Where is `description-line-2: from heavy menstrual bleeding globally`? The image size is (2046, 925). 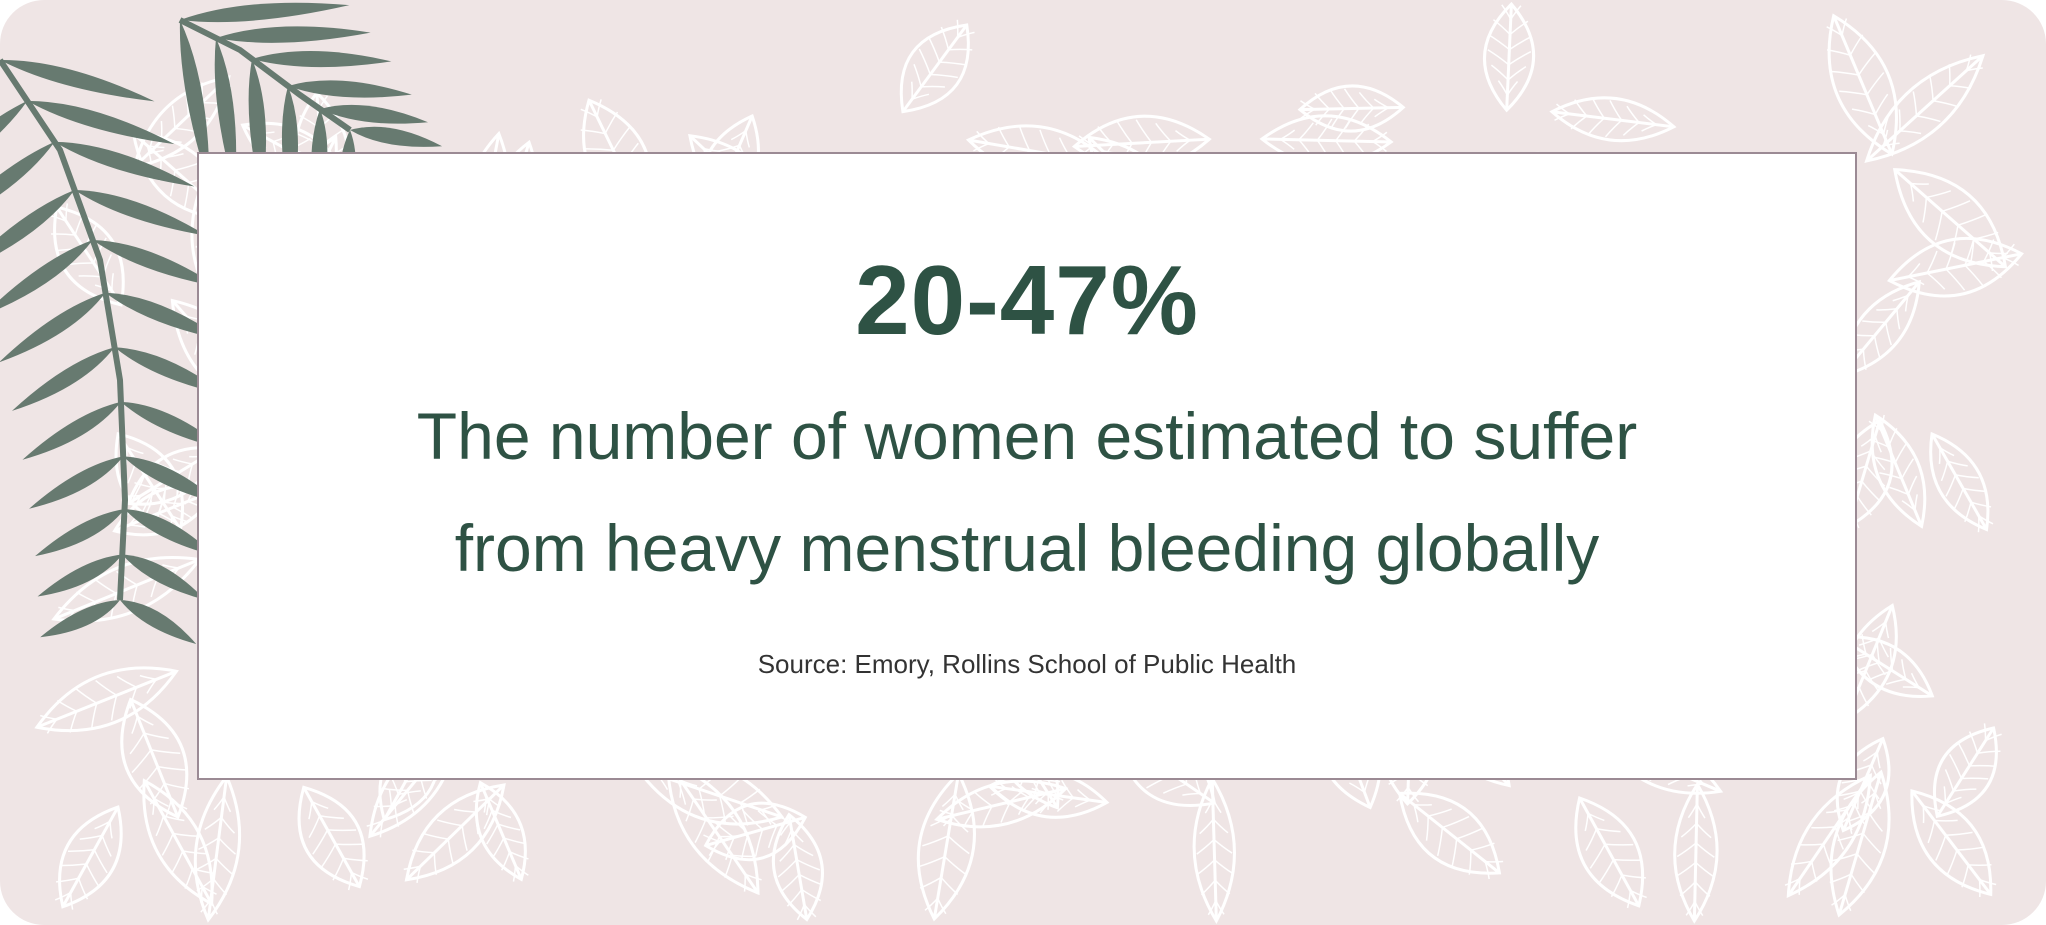 description-line-2: from heavy menstrual bleeding globally is located at coordinates (1027, 548).